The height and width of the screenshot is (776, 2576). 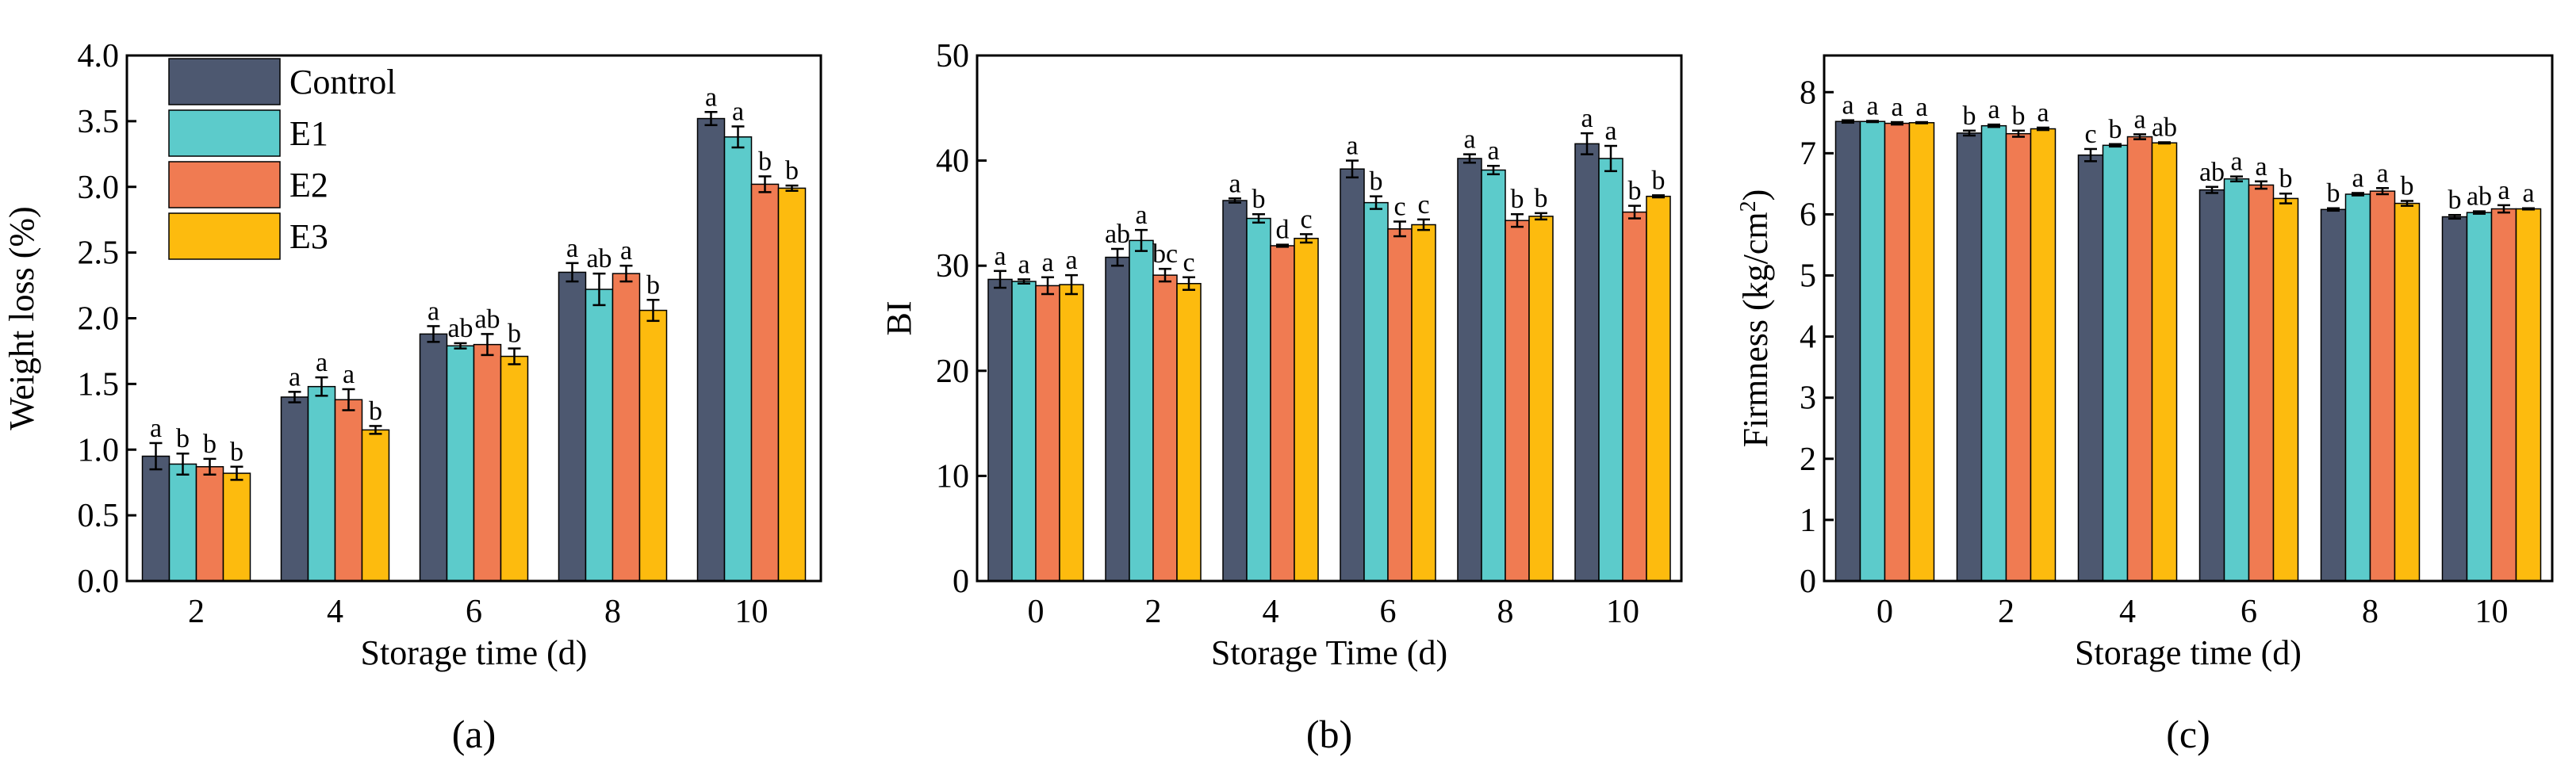 What do you see at coordinates (309, 185) in the screenshot?
I see `legend-label-e2: E2` at bounding box center [309, 185].